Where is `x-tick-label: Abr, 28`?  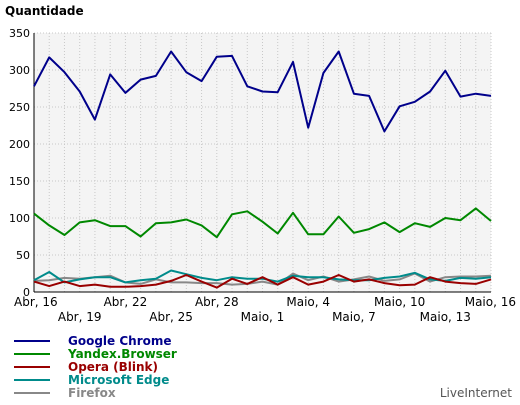 x-tick-label: Abr, 28 is located at coordinates (217, 302).